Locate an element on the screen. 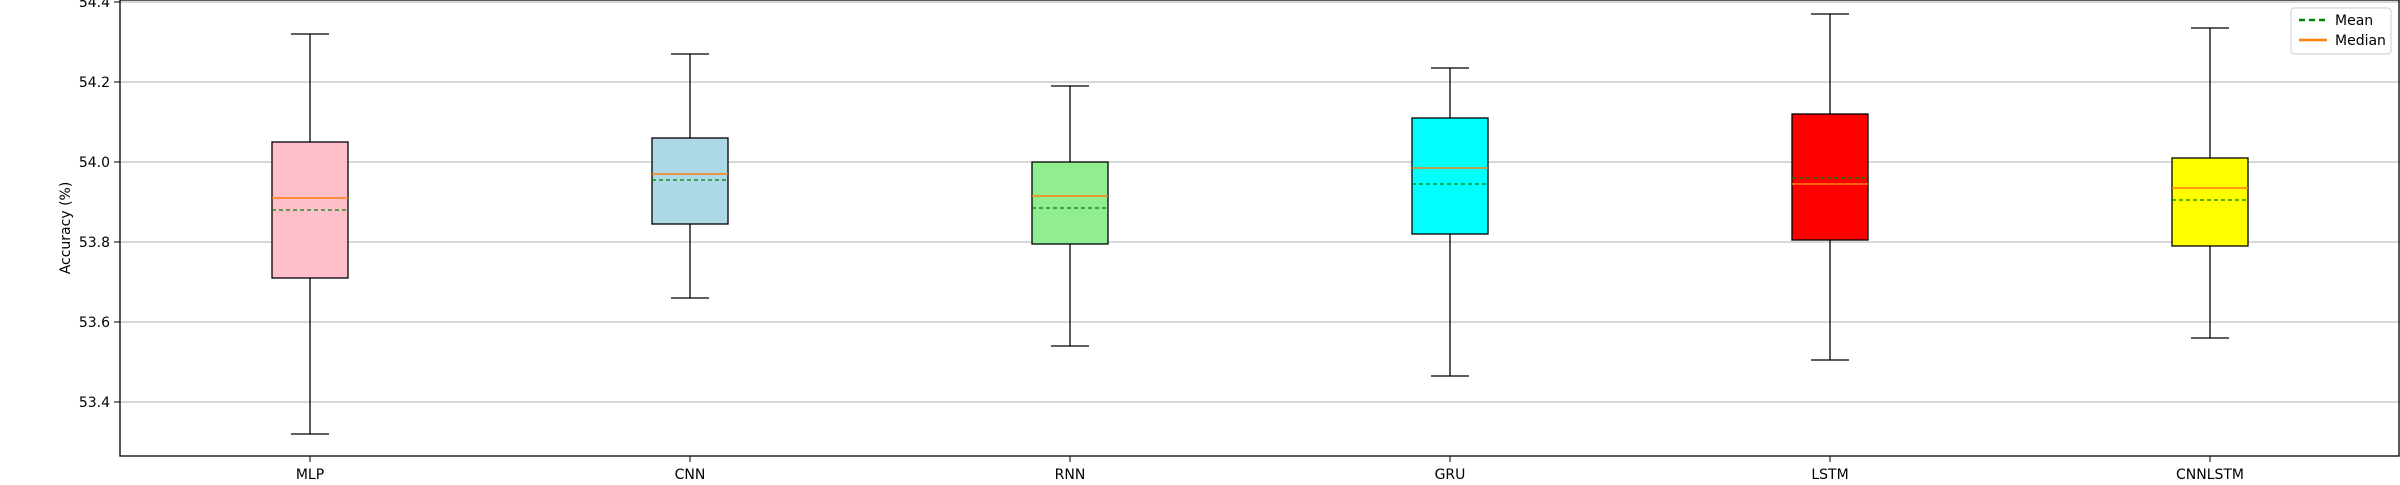  legend: Mean Median is located at coordinates (2341, 31).